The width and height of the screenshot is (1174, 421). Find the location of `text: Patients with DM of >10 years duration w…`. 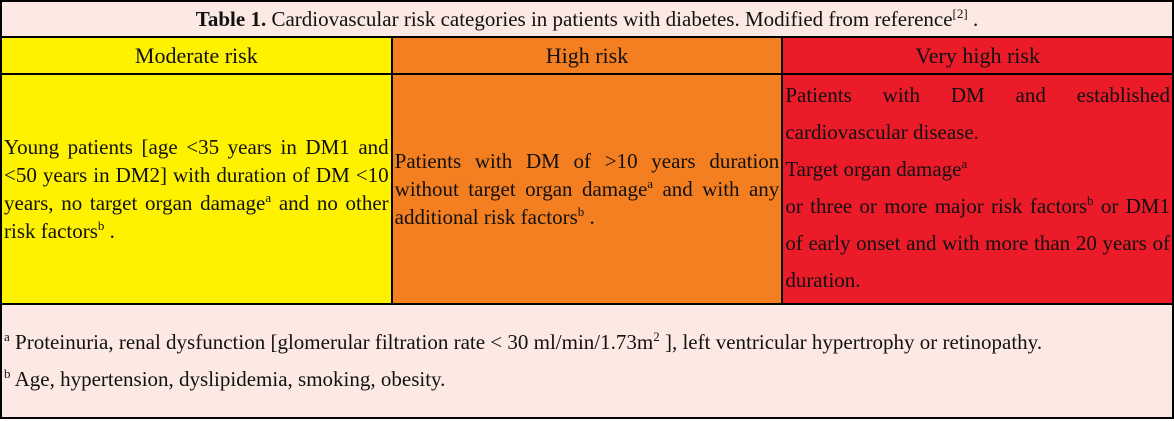

text: Patients with DM of >10 years duration w… is located at coordinates (587, 175).